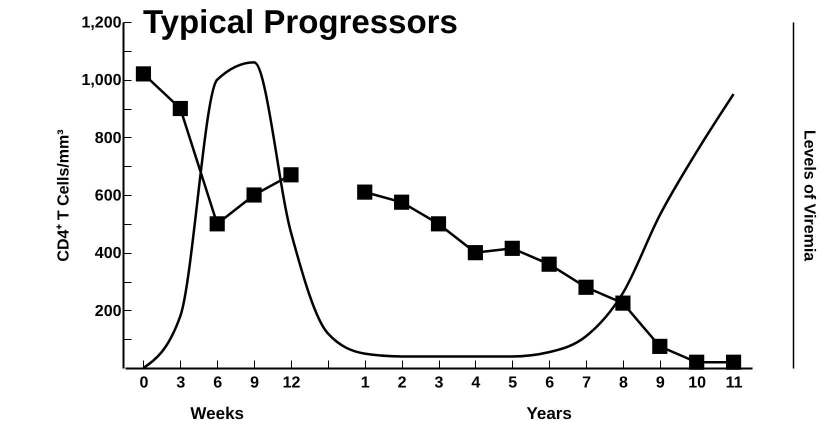 The height and width of the screenshot is (425, 822). What do you see at coordinates (101, 23) in the screenshot?
I see `y-tick-label: 1,200` at bounding box center [101, 23].